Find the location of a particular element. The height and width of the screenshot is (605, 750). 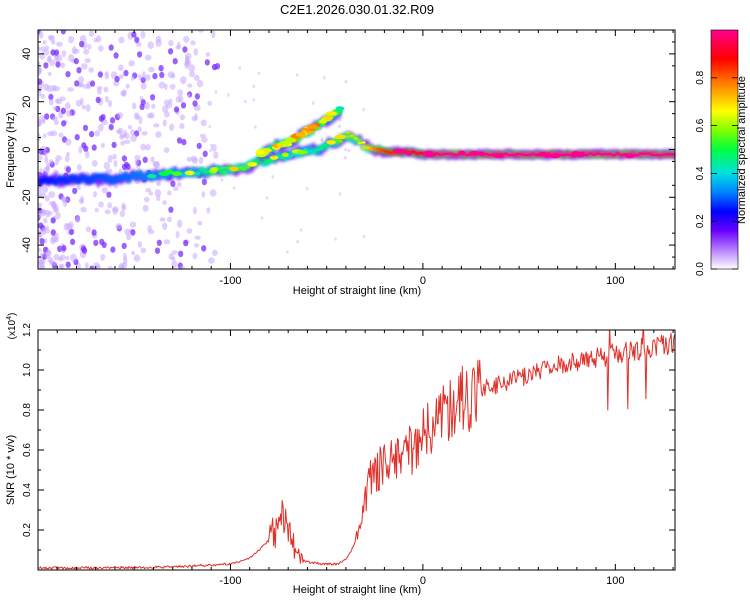

colorbar-tick-label: 0.2 is located at coordinates (700, 221).